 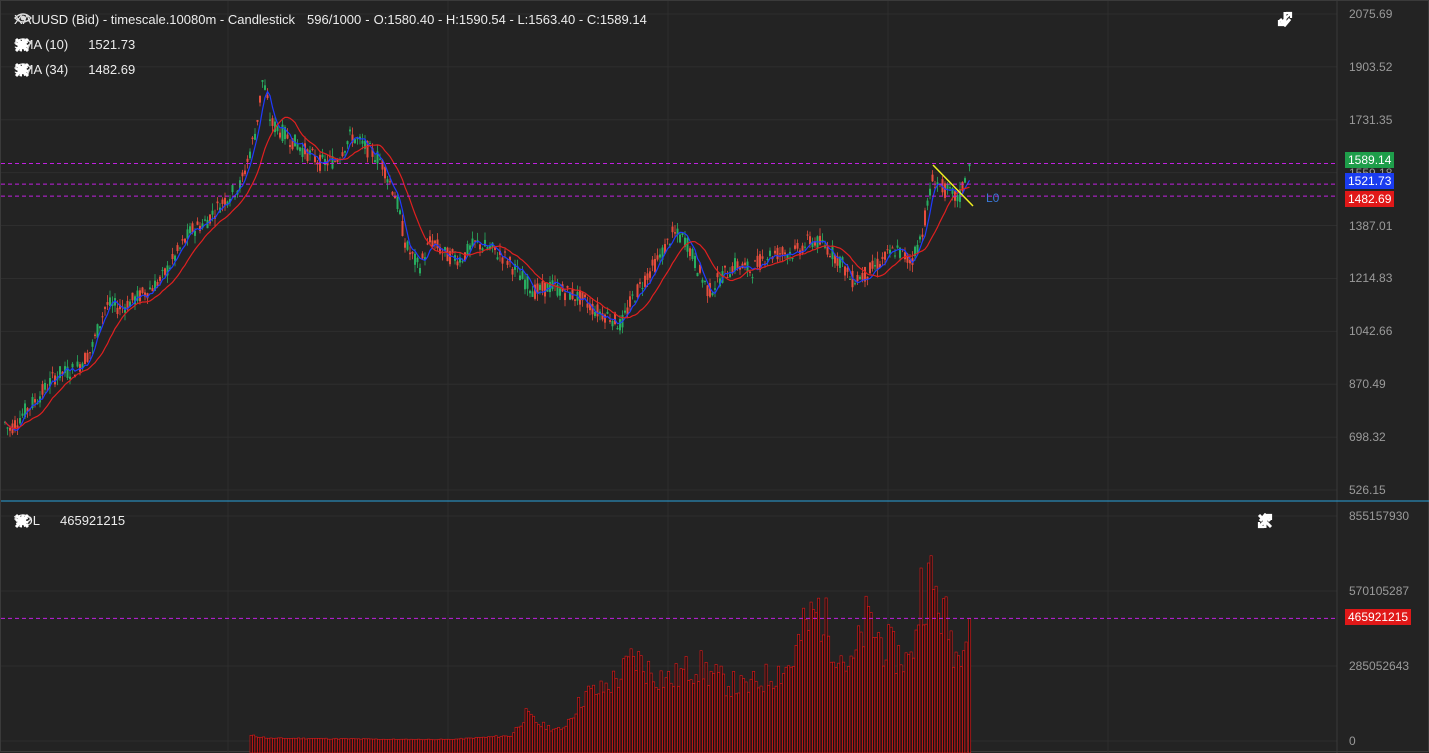 I want to click on close-icon, so click(x=1286, y=521).